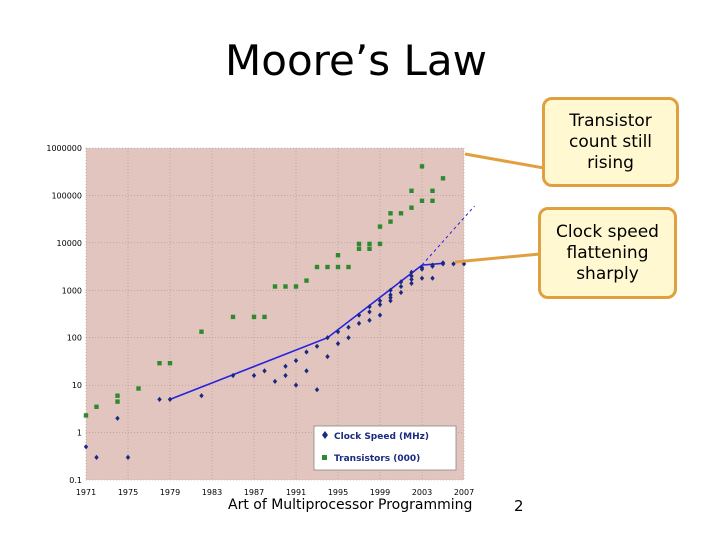 The height and width of the screenshot is (540, 720). Describe the element at coordinates (64, 148) in the screenshot. I see `y-tick-label: 1000000` at that location.